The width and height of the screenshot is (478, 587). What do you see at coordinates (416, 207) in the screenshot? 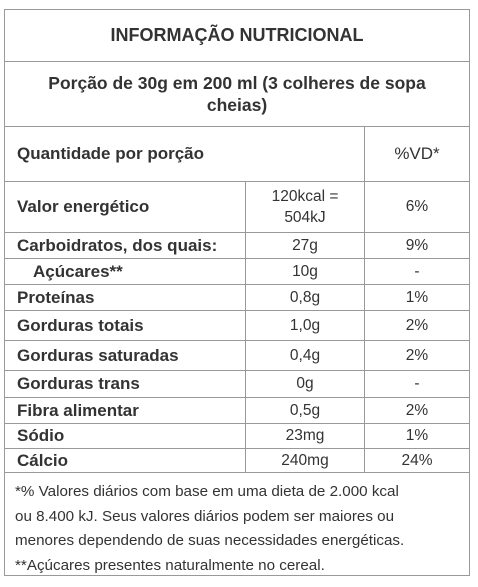
I see `nutrient-dv: 6%` at bounding box center [416, 207].